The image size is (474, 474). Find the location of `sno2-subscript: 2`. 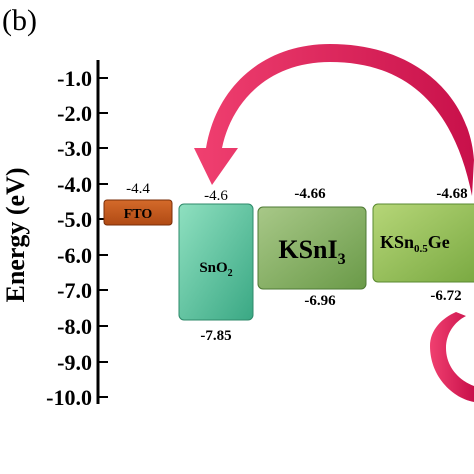

sno2-subscript: 2 is located at coordinates (230, 273).